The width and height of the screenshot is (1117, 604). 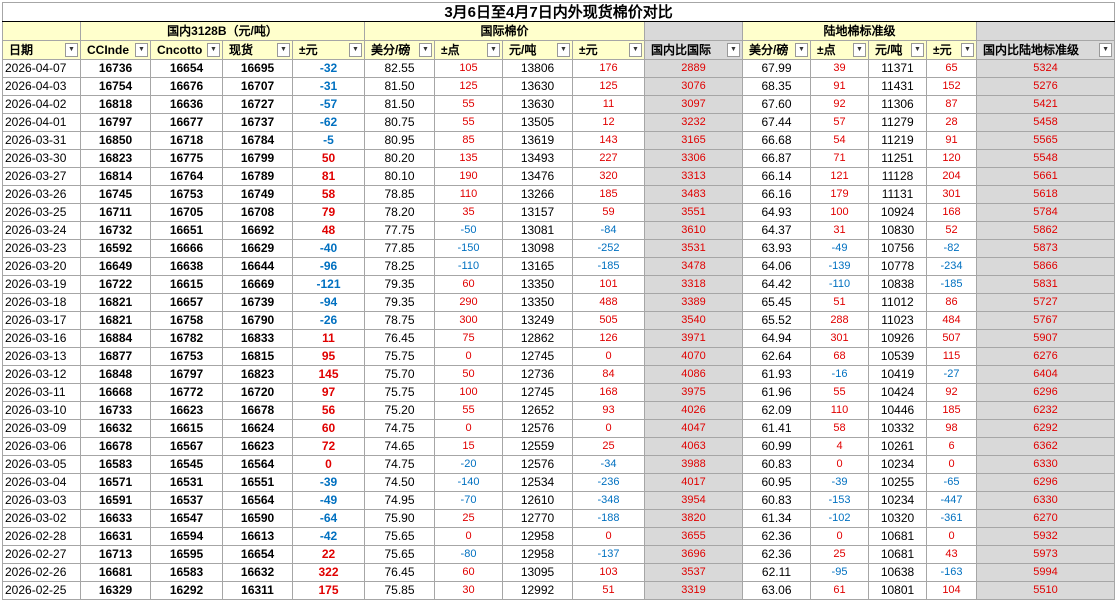 What do you see at coordinates (186, 536) in the screenshot?
I see `value-cell: 16594` at bounding box center [186, 536].